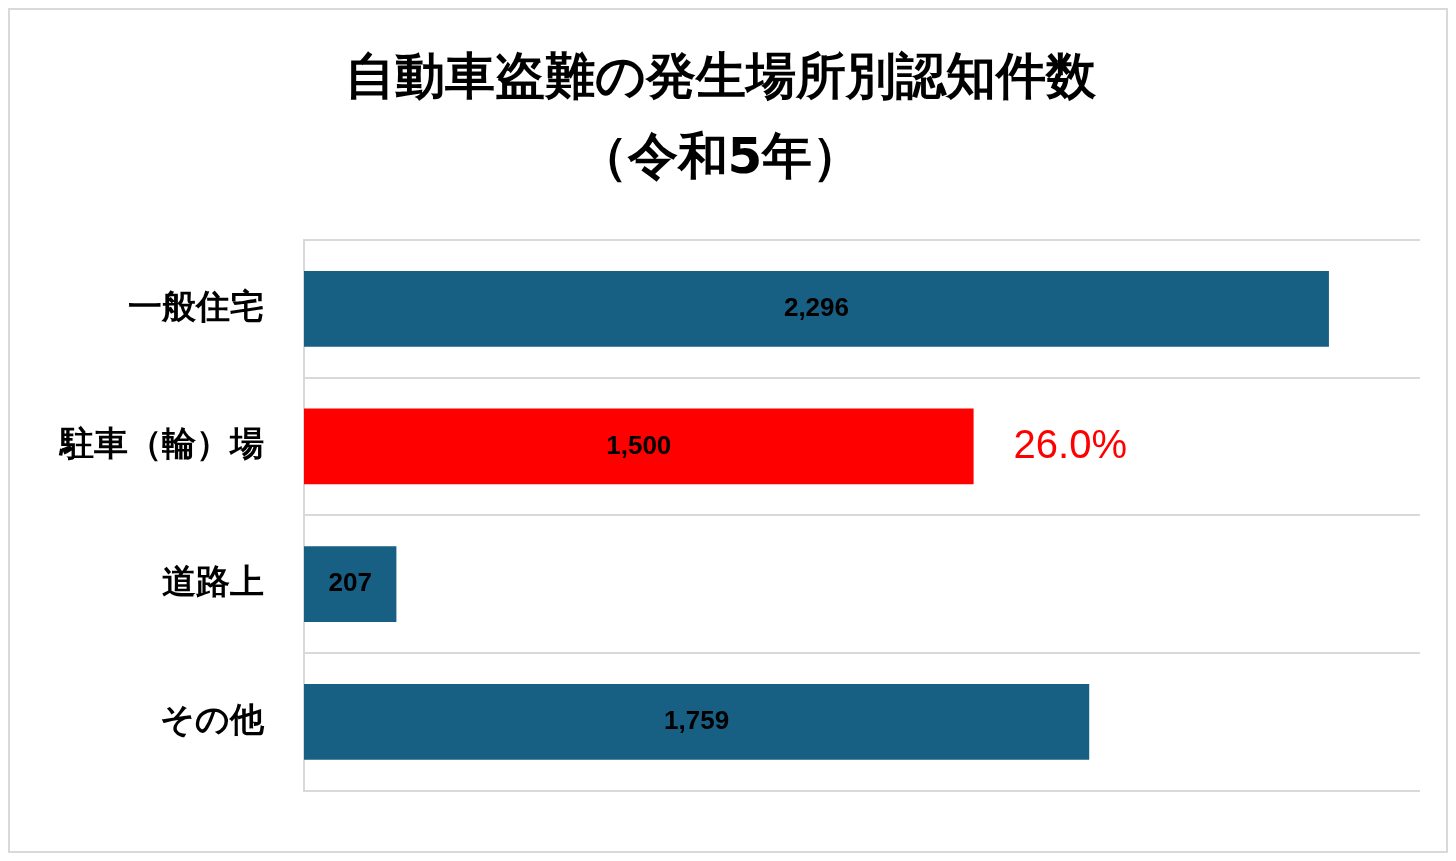 This screenshot has height=861, width=1456. Describe the element at coordinates (1070, 443) in the screenshot. I see `annotation: 26.0%` at that location.